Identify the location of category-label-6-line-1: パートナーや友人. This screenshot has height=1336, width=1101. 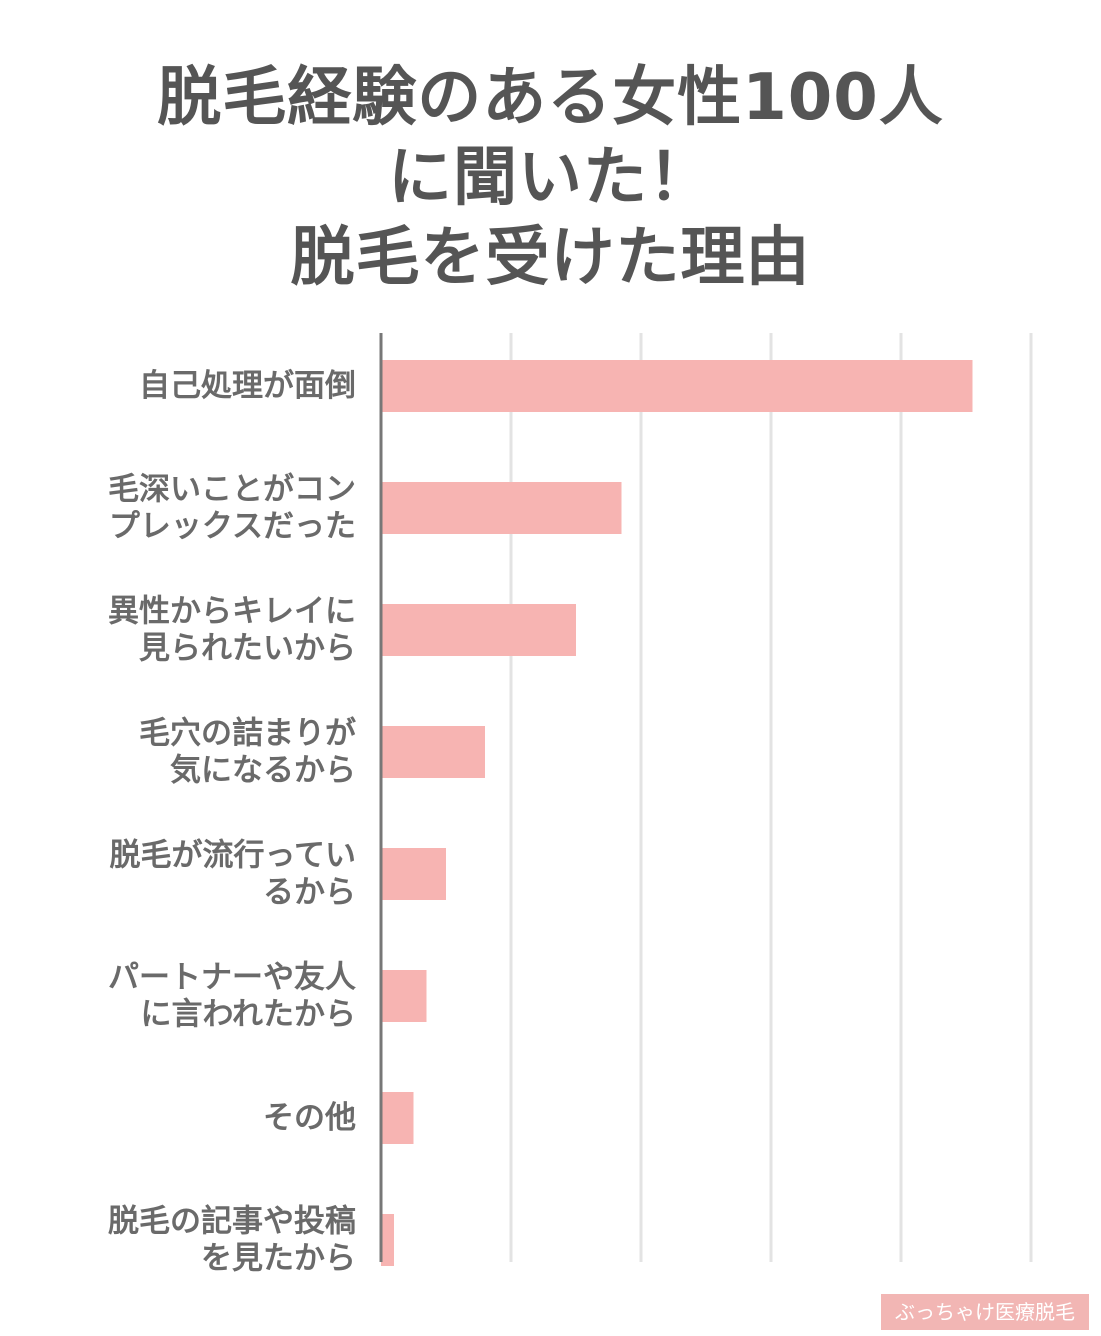
(232, 978).